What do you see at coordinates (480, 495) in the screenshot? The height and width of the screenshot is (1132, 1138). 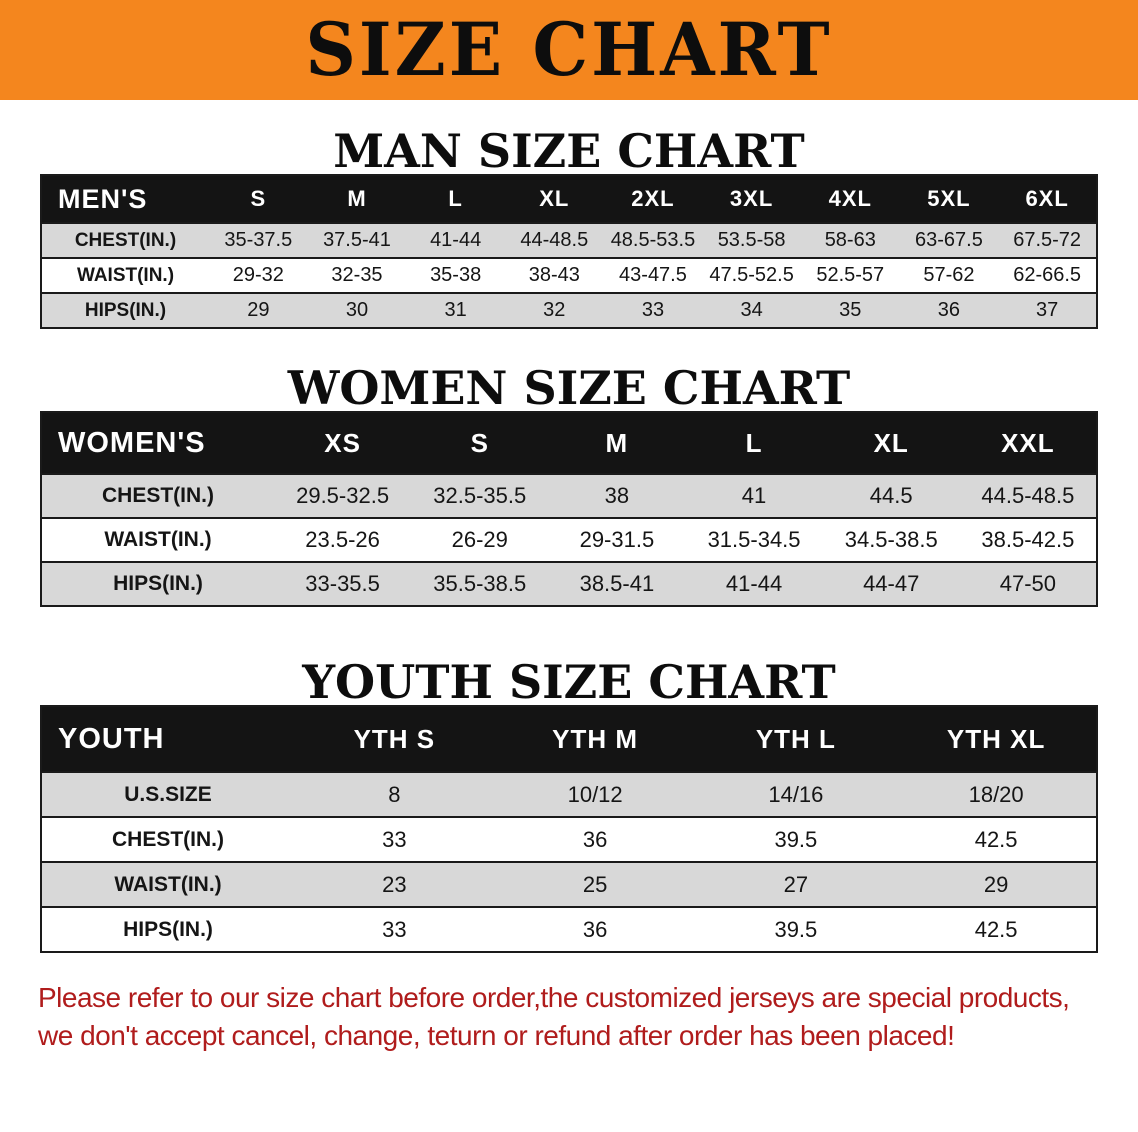 I see `value-cell: 32.5-35.5` at bounding box center [480, 495].